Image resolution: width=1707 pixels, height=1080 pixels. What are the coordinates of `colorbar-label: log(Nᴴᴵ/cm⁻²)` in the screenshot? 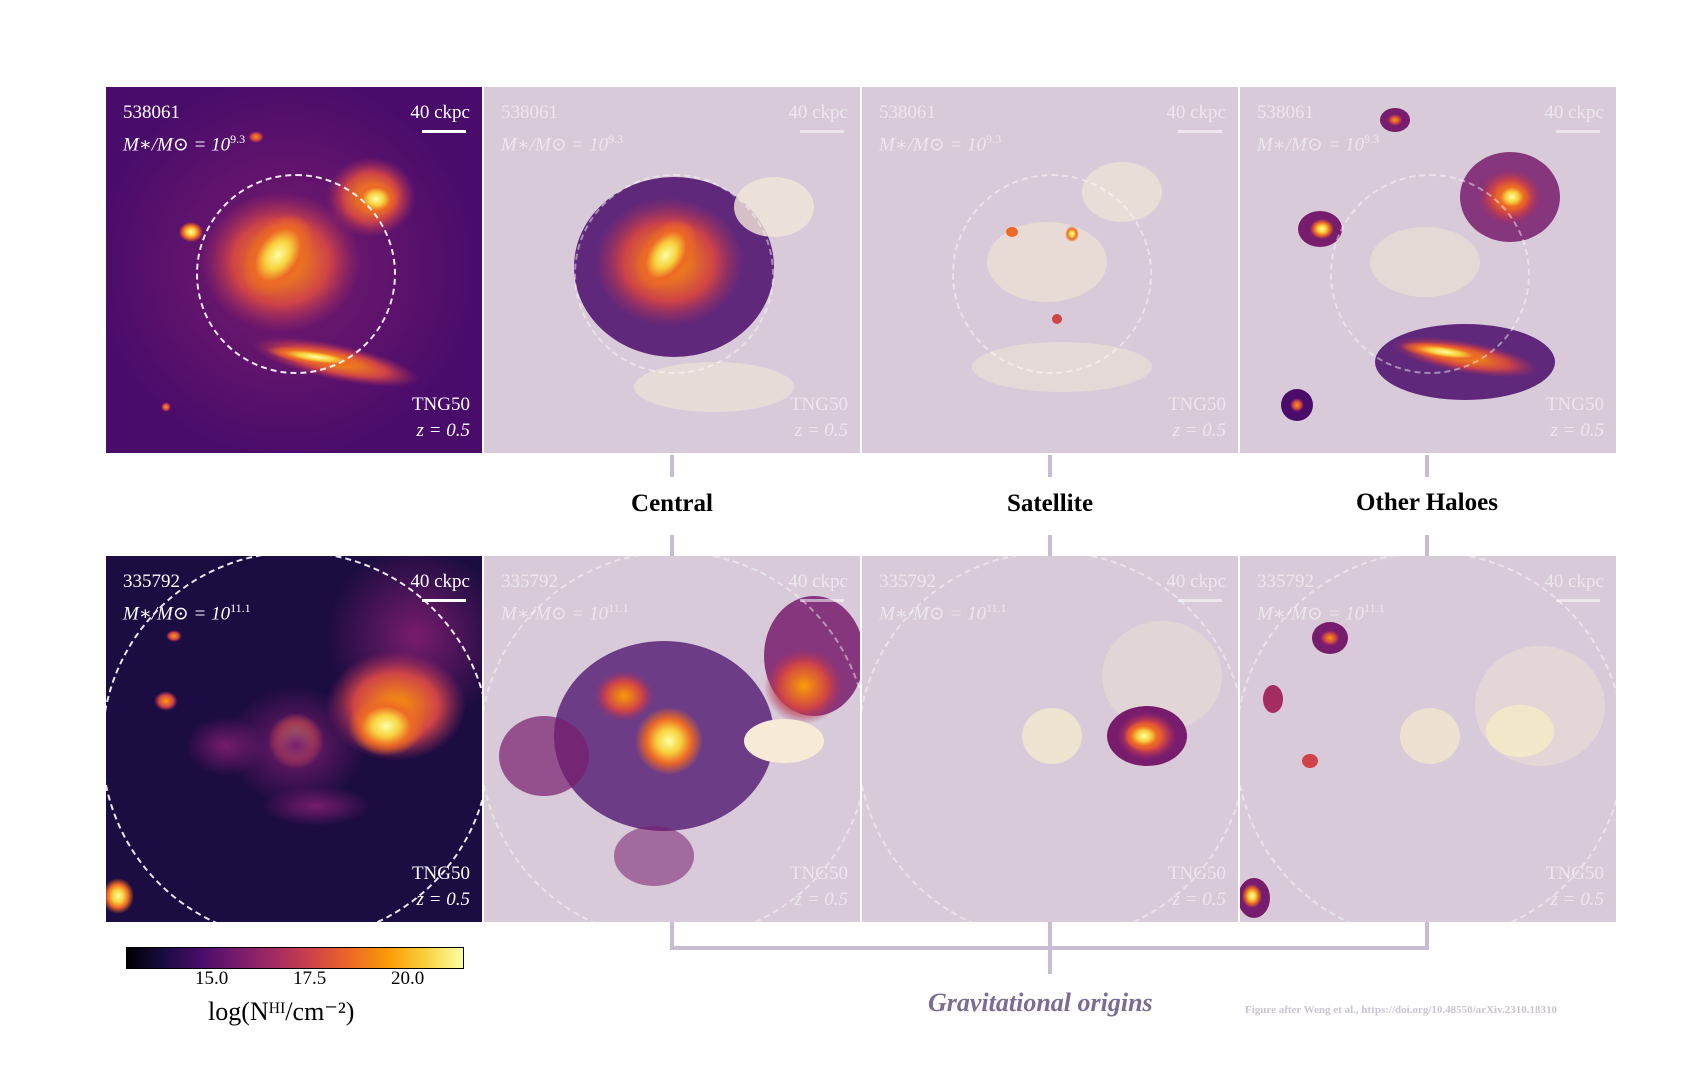 It's located at (281, 1011).